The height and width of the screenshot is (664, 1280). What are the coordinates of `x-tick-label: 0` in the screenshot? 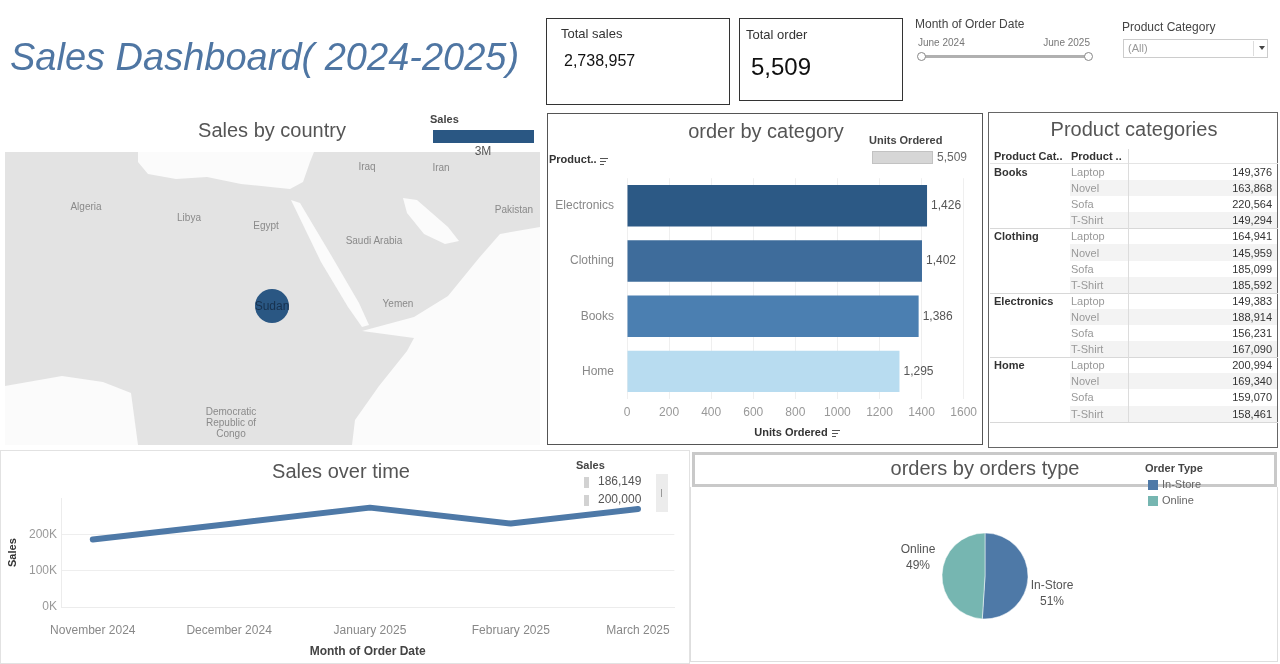 It's located at (627, 411).